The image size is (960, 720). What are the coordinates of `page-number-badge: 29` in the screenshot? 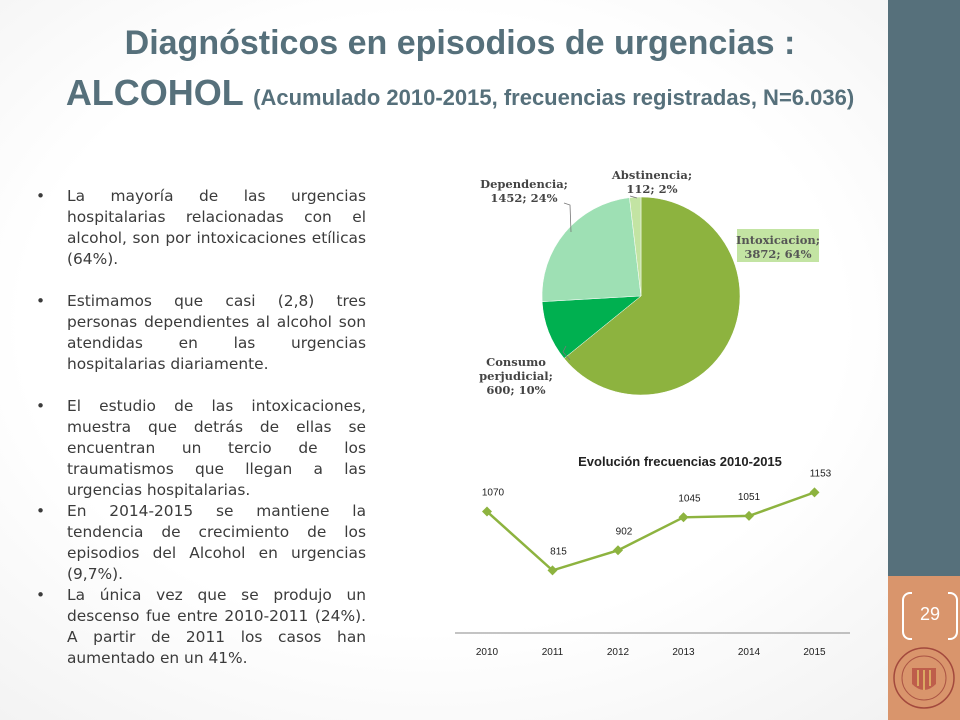 It's located at (930, 616).